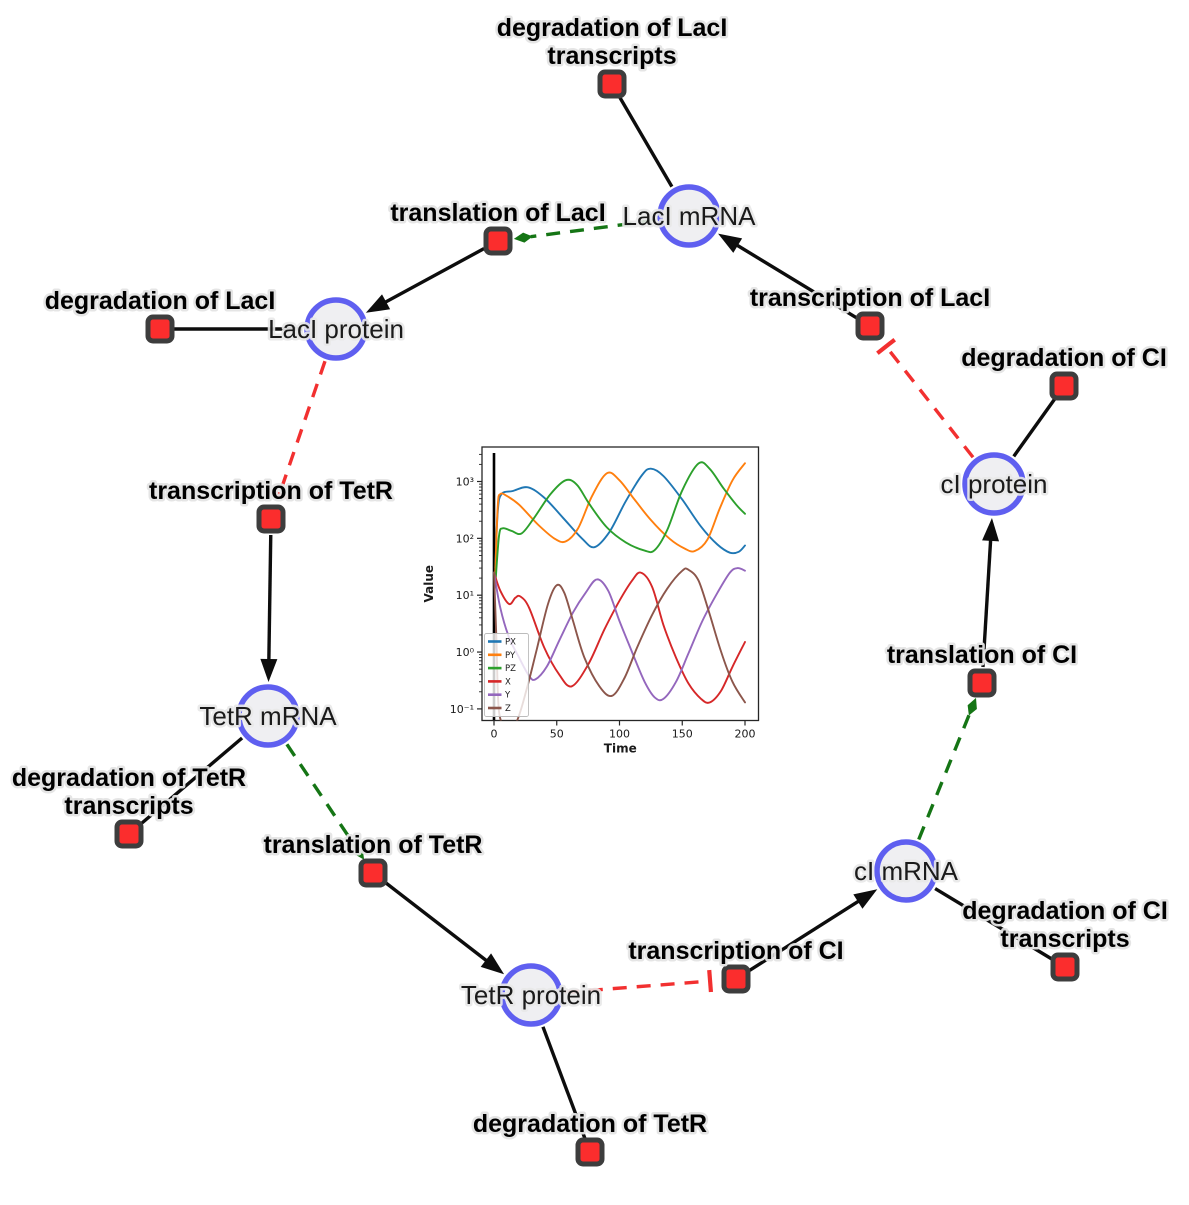 This screenshot has height=1205, width=1189. I want to click on reaction-label-deg-ci-transcripts: transcripts, so click(1064, 939).